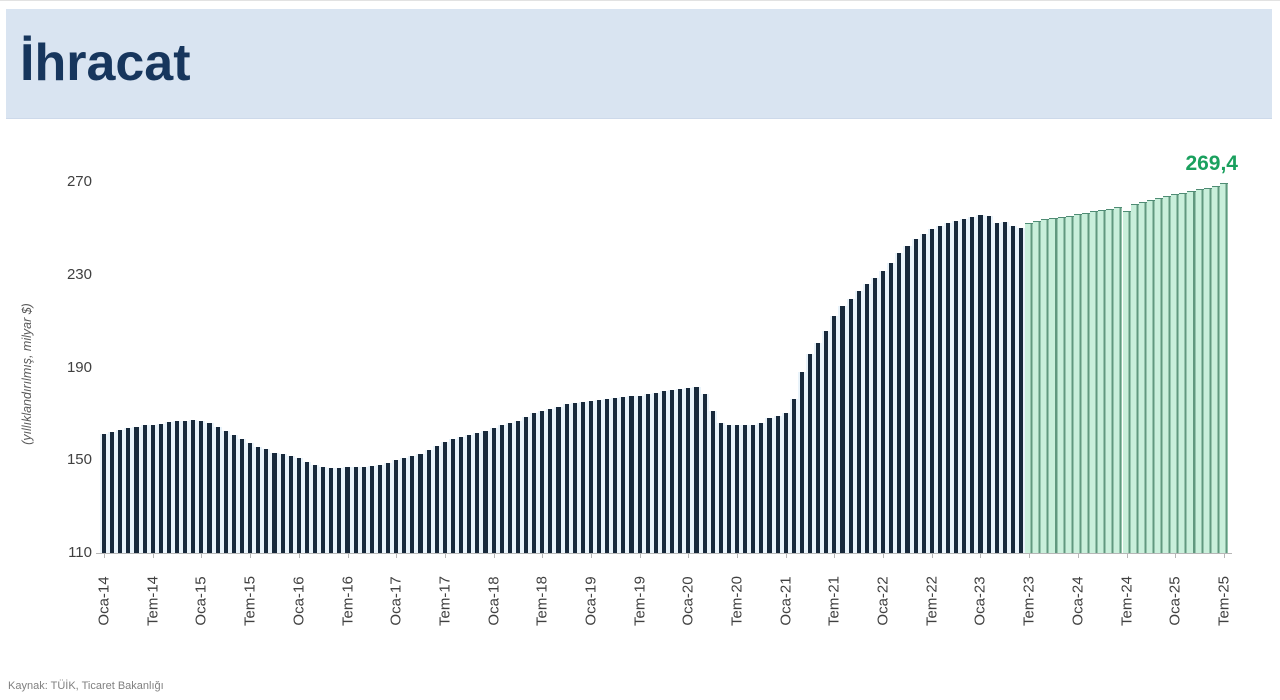 Image resolution: width=1280 pixels, height=700 pixels. What do you see at coordinates (494, 601) in the screenshot?
I see `x-tick-label: Oca-18` at bounding box center [494, 601].